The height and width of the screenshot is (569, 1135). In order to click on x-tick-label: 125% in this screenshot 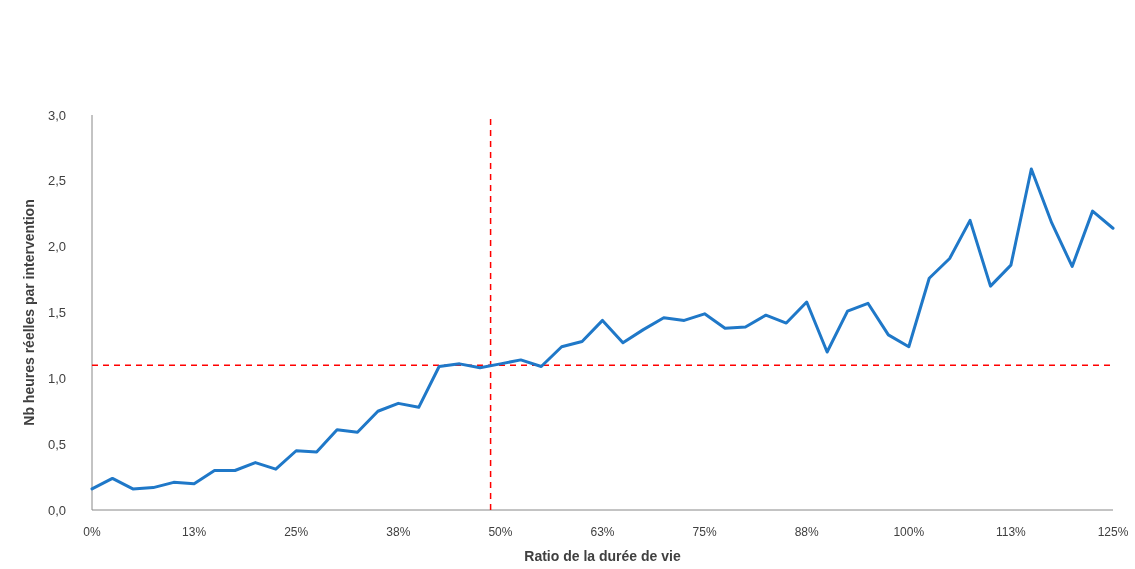, I will do `click(1113, 532)`.